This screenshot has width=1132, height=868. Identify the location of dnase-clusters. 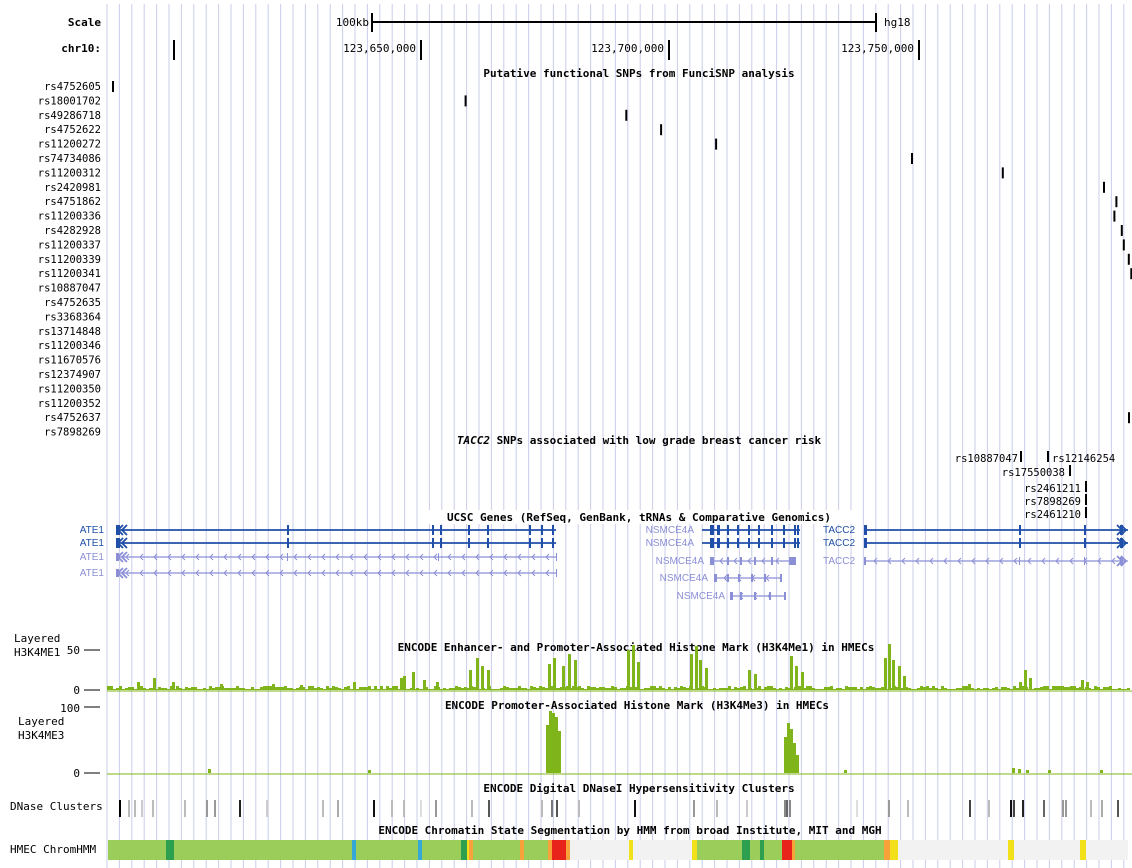
(619, 808).